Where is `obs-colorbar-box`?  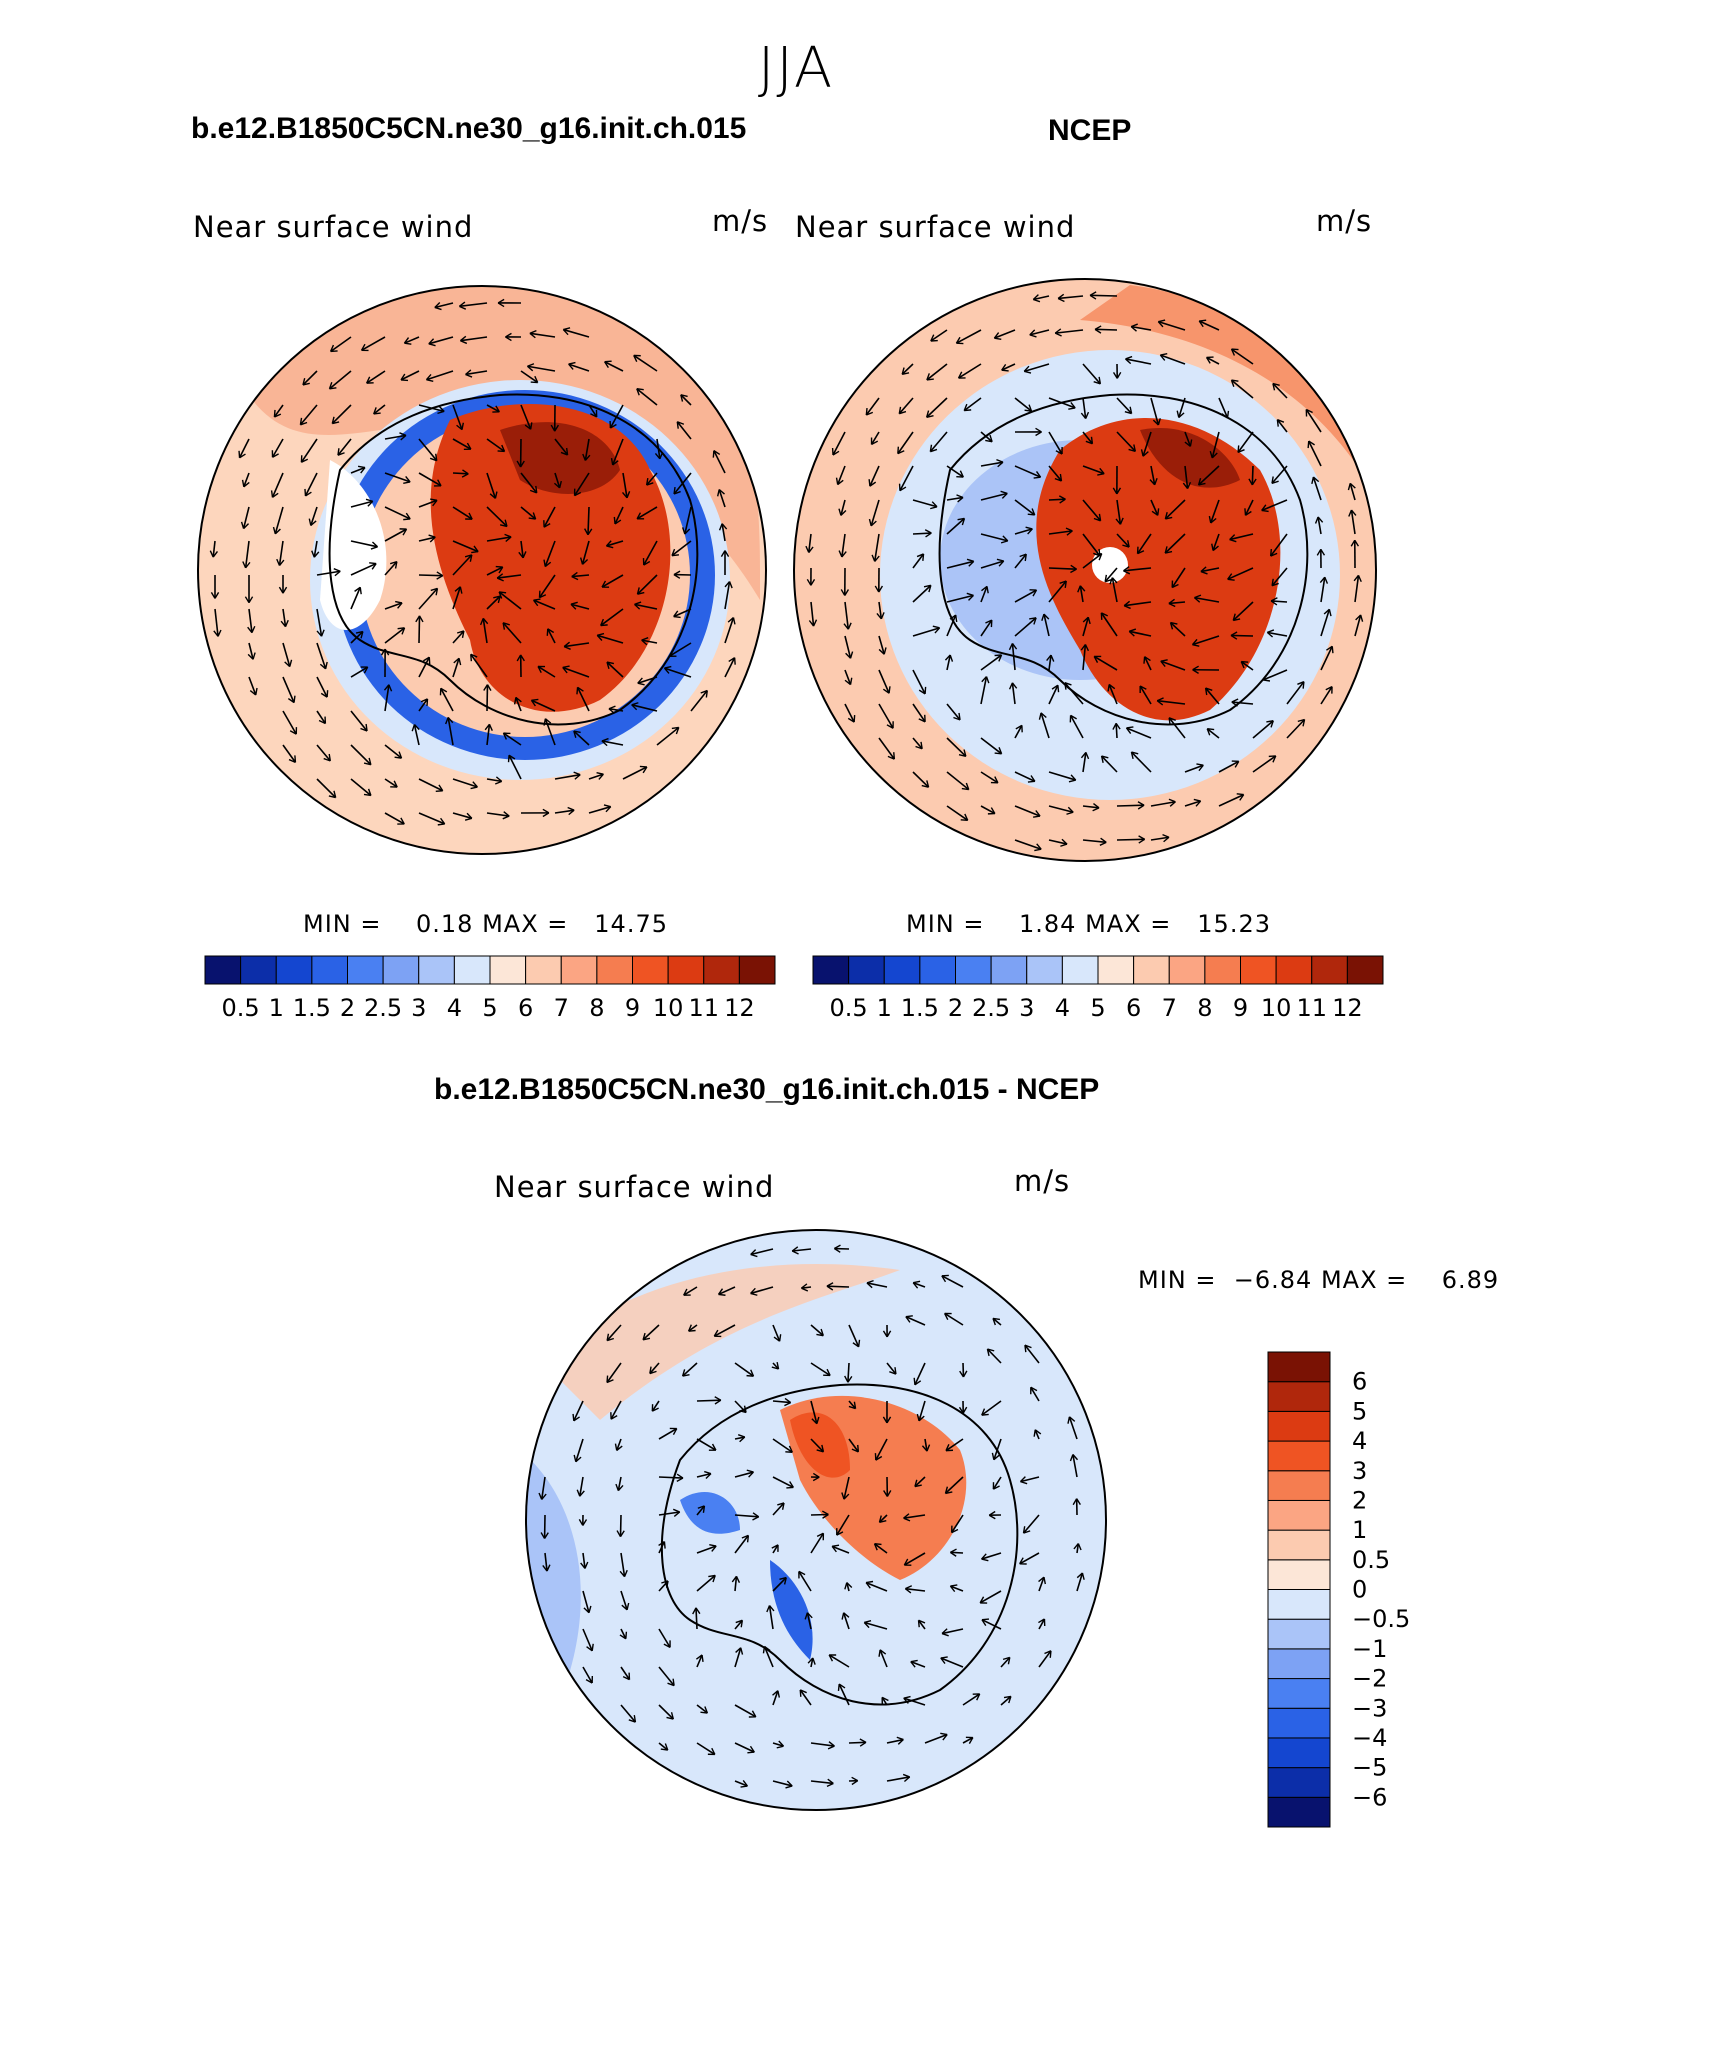 obs-colorbar-box is located at coordinates (1151, 970).